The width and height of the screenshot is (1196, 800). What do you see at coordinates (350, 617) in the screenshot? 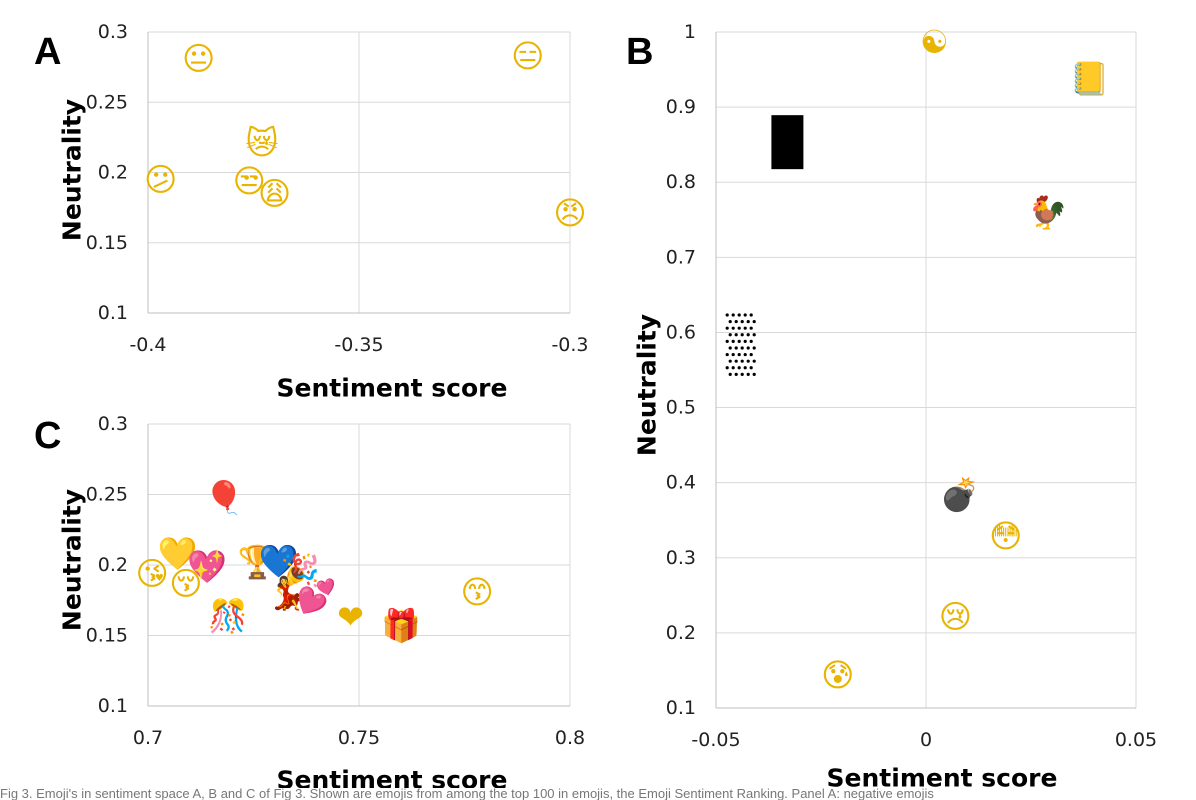
I see `data-point: ❤` at bounding box center [350, 617].